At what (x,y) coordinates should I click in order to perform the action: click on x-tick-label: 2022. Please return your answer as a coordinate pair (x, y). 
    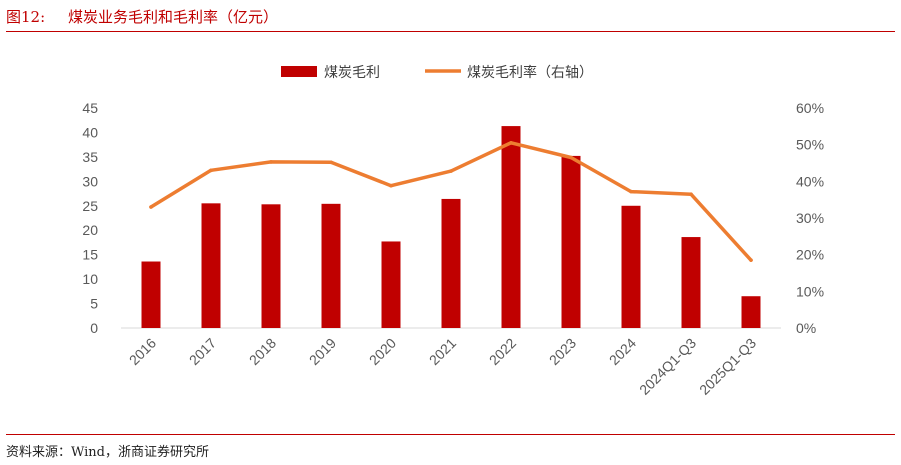
    Looking at the image, I should click on (502, 351).